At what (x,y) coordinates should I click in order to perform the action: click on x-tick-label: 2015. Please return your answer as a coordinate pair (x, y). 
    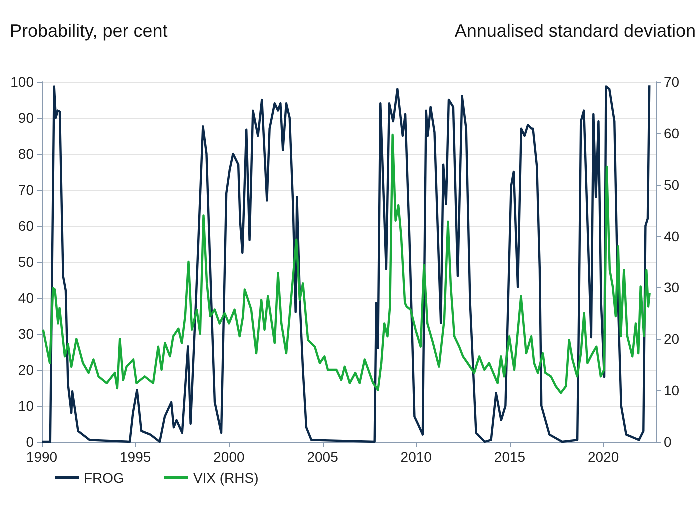
    Looking at the image, I should click on (510, 457).